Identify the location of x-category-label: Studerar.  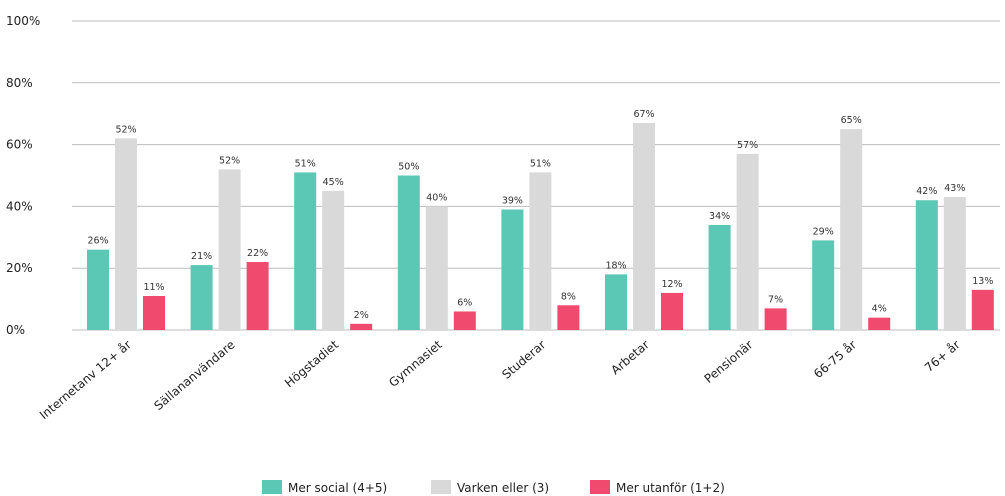
(523, 360).